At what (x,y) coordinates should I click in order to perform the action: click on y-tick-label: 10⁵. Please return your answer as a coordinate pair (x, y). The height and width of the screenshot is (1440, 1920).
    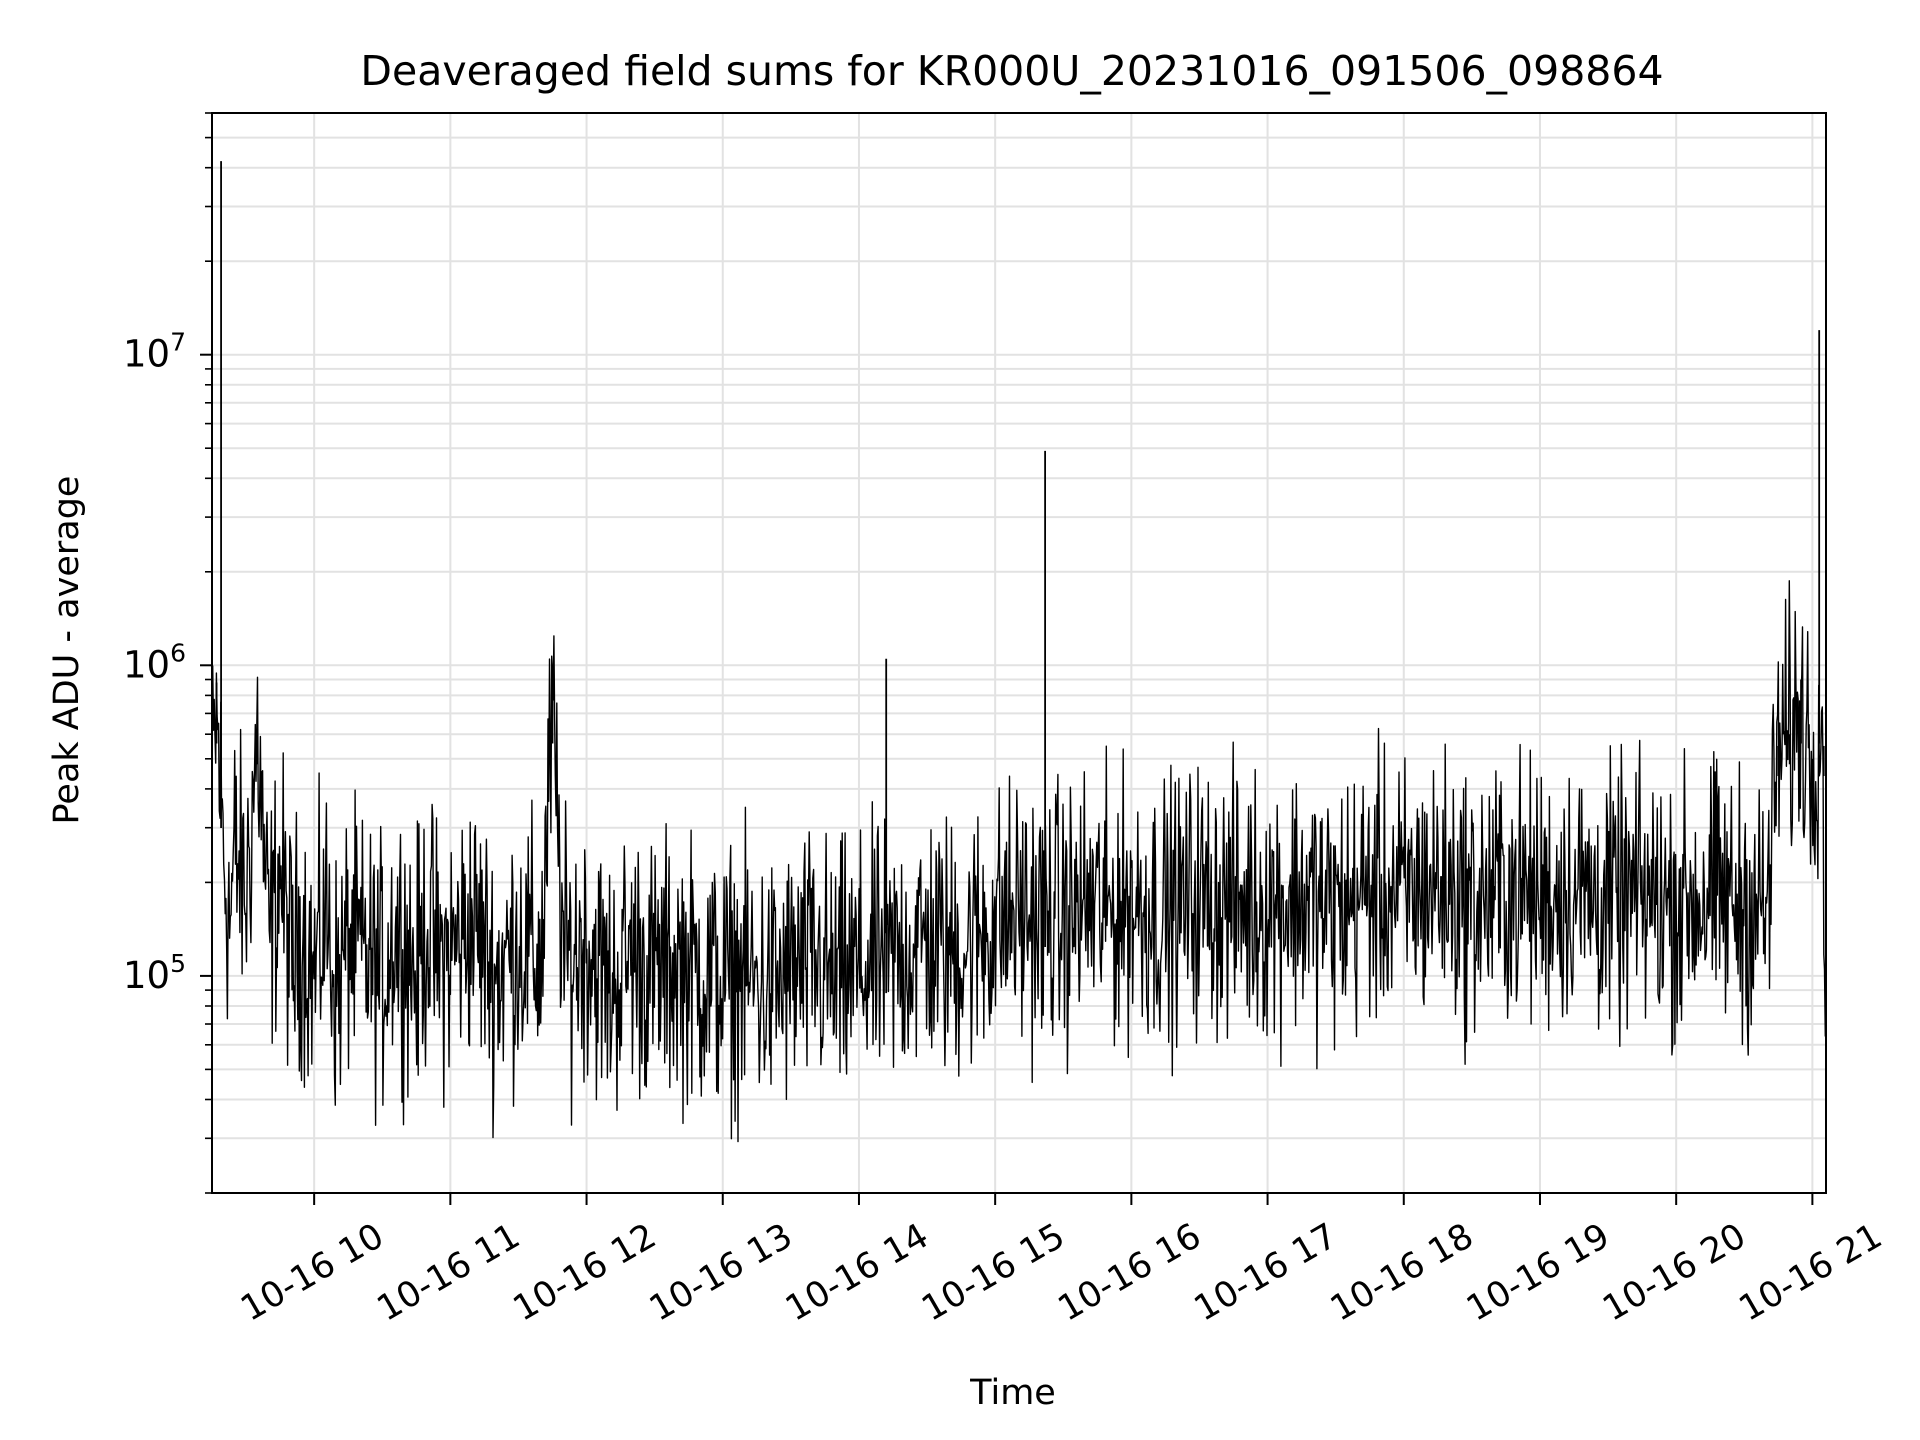
    Looking at the image, I should click on (154, 973).